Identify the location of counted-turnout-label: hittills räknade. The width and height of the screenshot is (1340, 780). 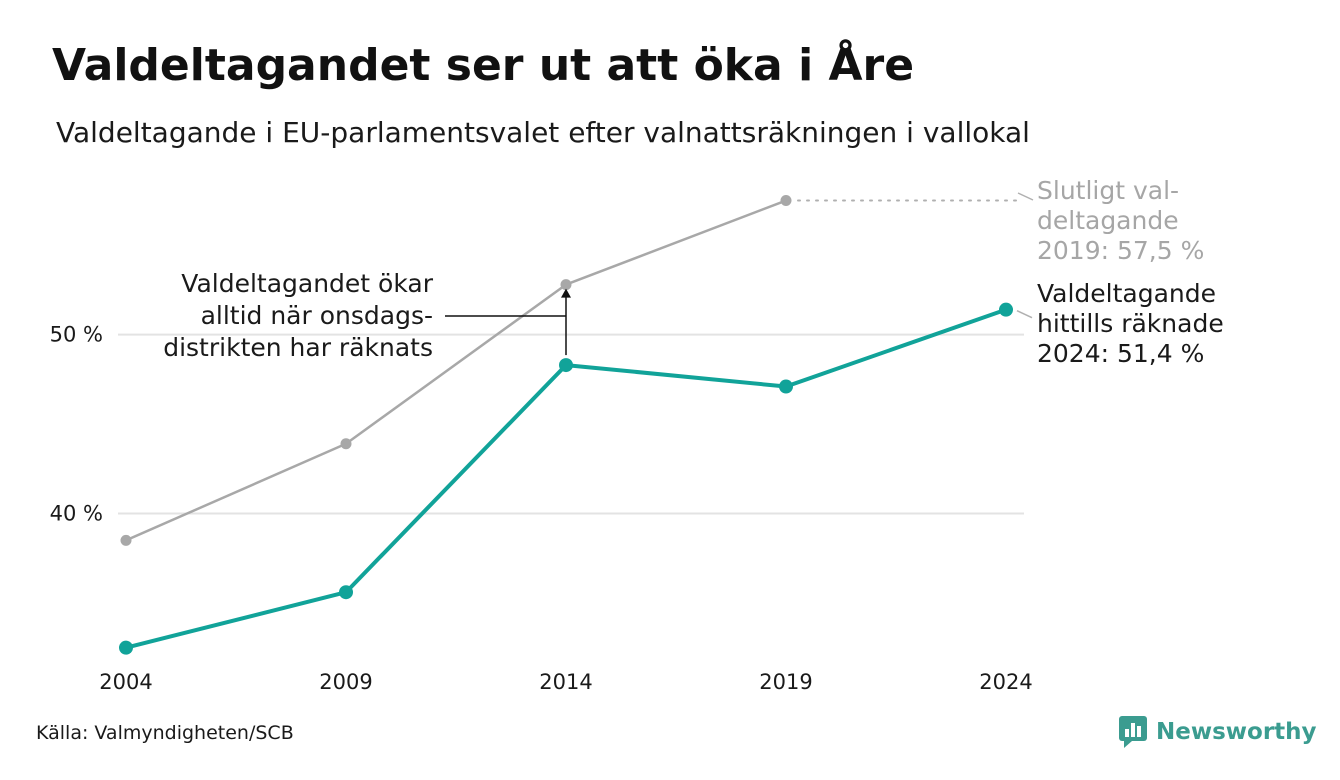
(1130, 323).